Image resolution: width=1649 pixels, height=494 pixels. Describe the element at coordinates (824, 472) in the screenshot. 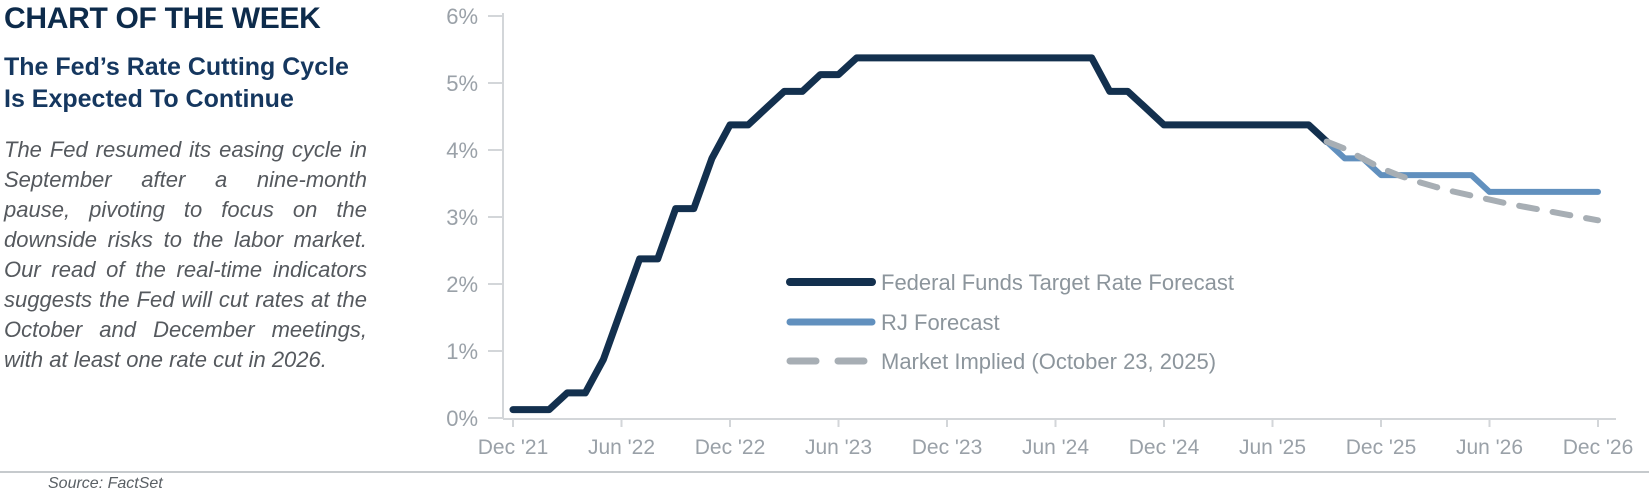

I see `divider-line` at that location.